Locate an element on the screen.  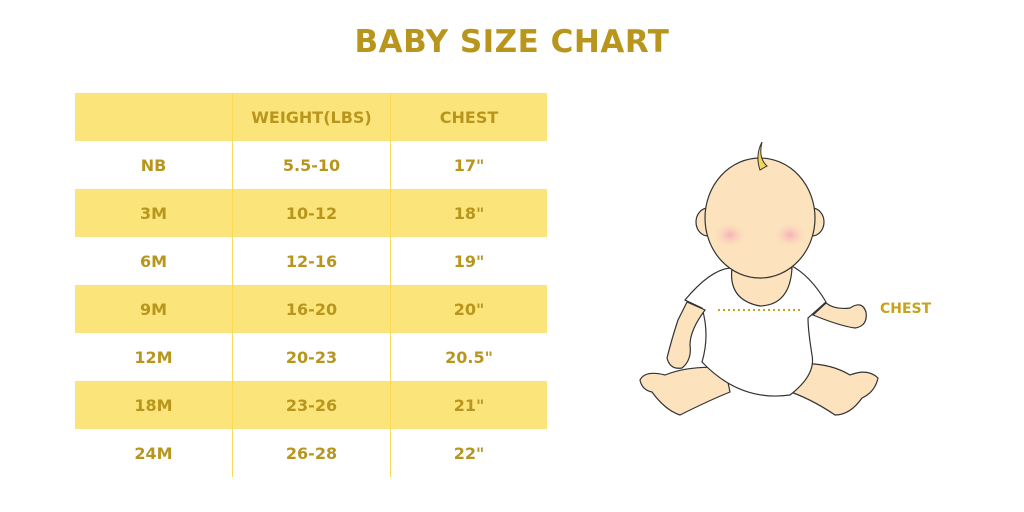
head is located at coordinates (760, 218).